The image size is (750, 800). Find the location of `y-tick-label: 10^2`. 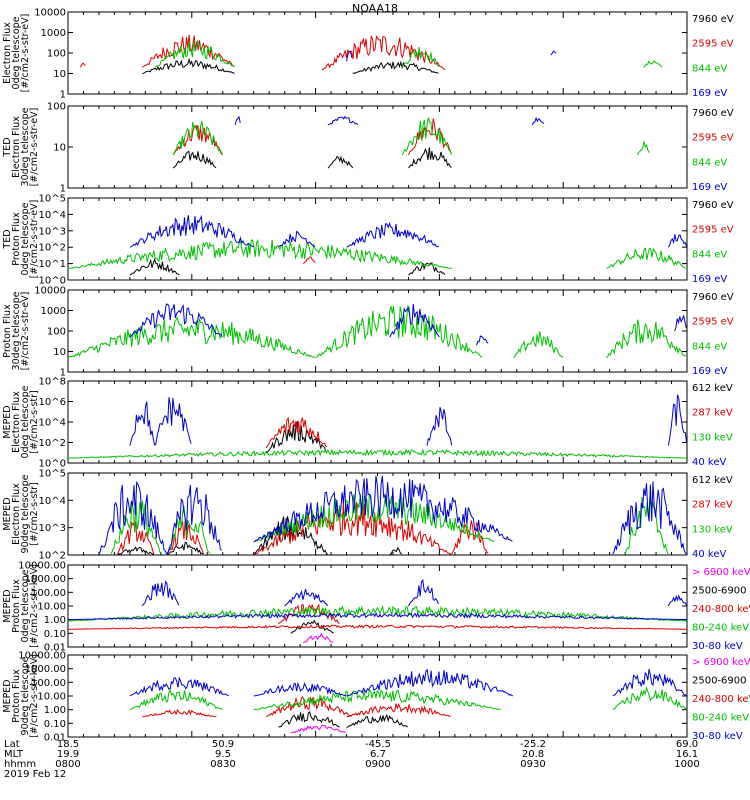

y-tick-label: 10^2 is located at coordinates (52, 248).